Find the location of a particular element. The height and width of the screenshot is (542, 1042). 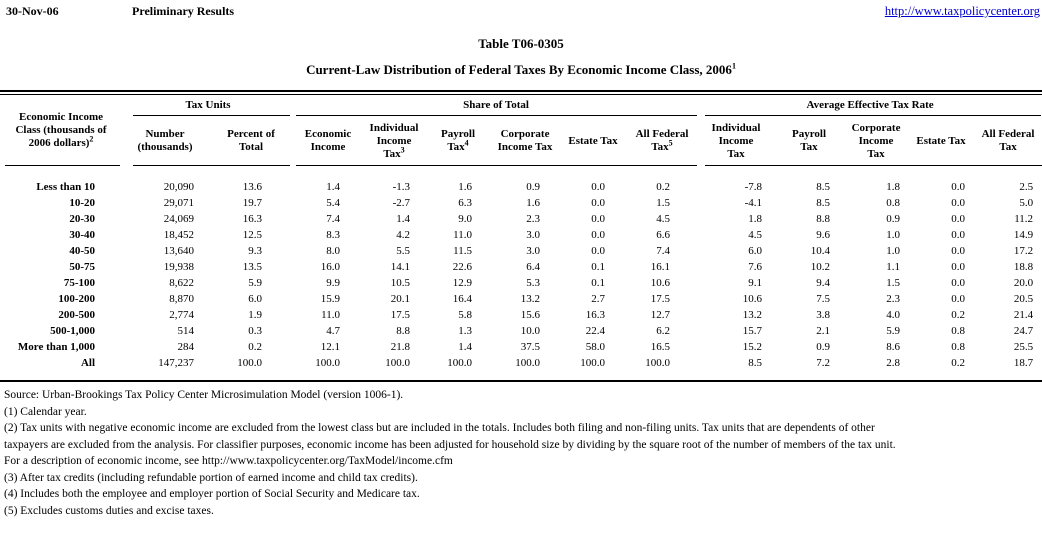

cell: 13.6 is located at coordinates (252, 187).